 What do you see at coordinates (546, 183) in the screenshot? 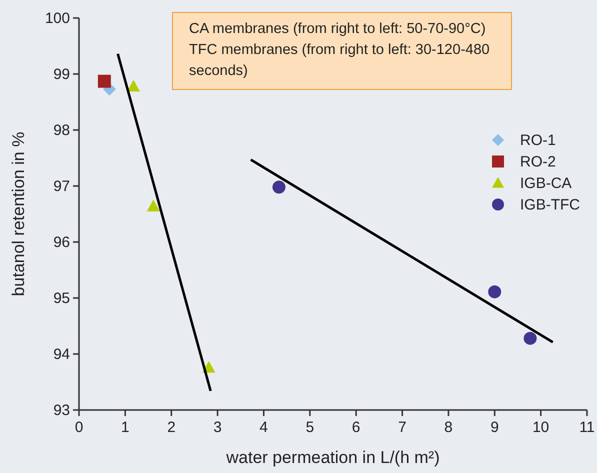
I see `legend-label: IGB-CA` at bounding box center [546, 183].